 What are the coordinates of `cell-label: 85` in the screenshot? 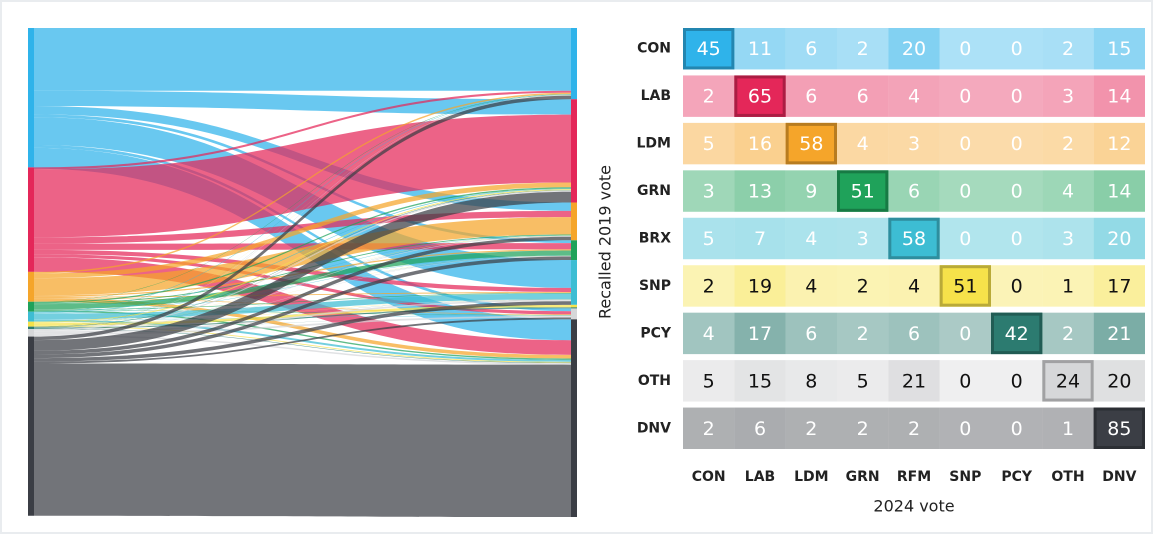 It's located at (1119, 429).